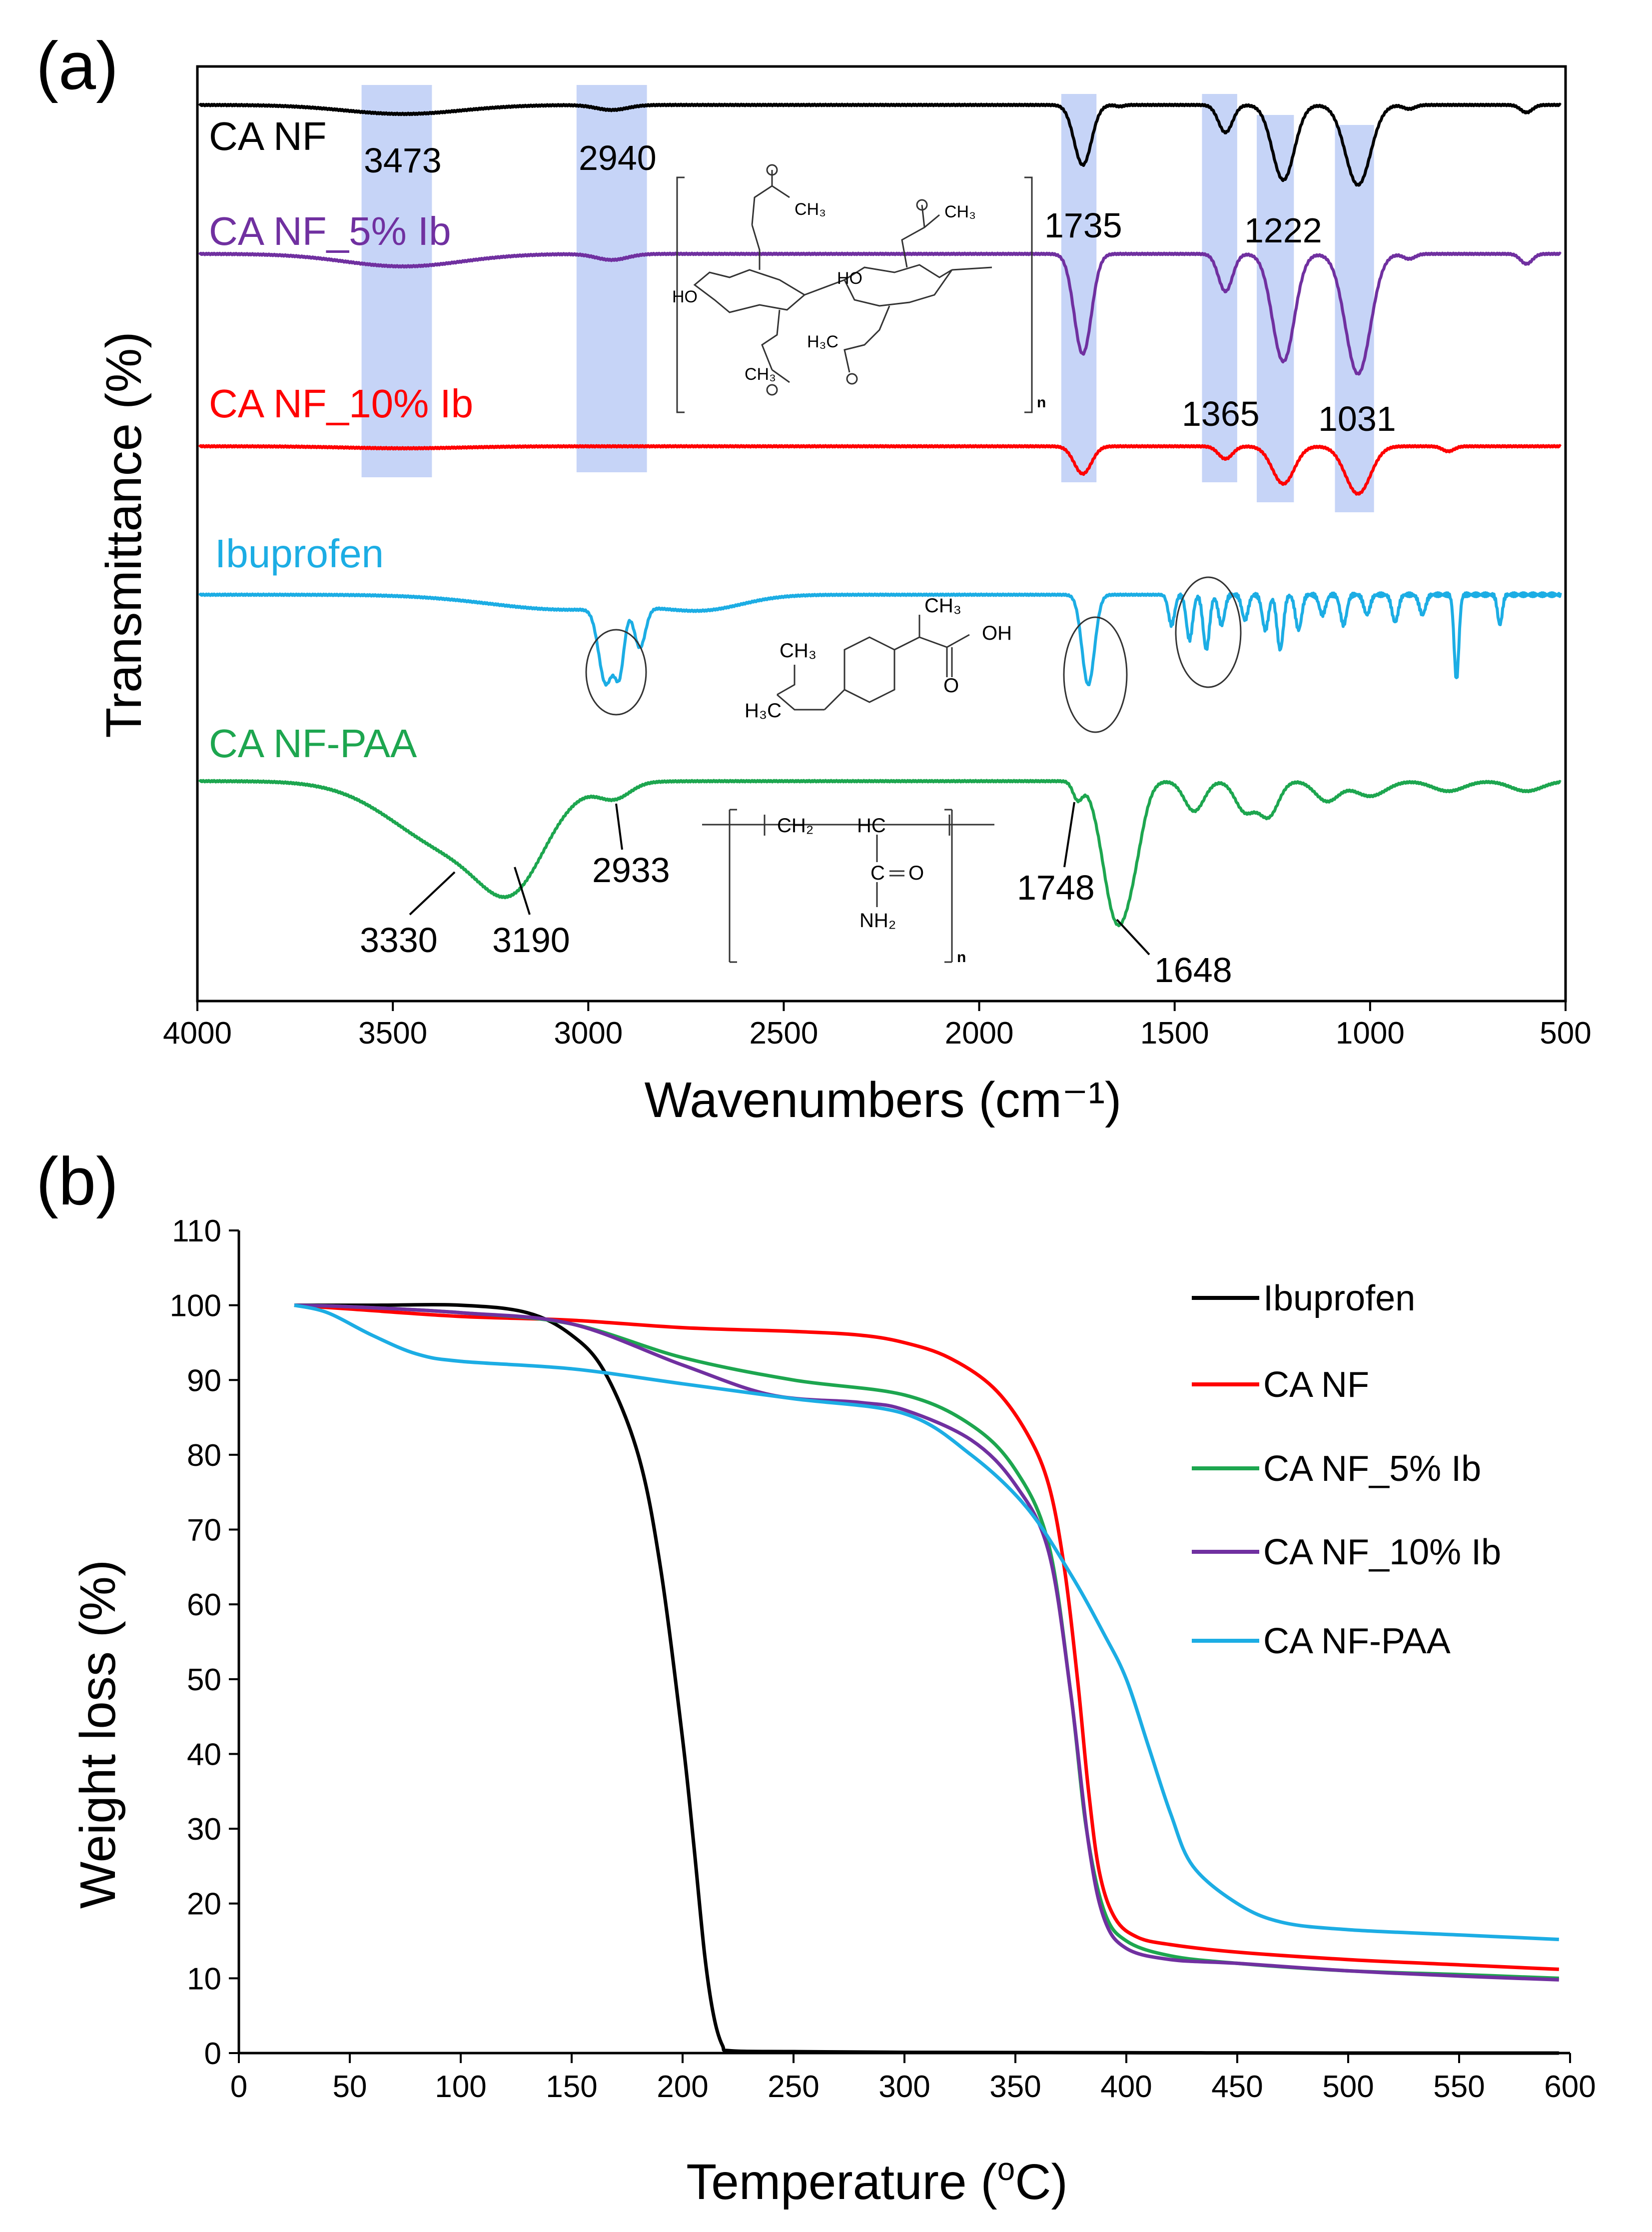 The width and height of the screenshot is (1652, 2232). I want to click on y-tick-label: 30, so click(204, 1829).